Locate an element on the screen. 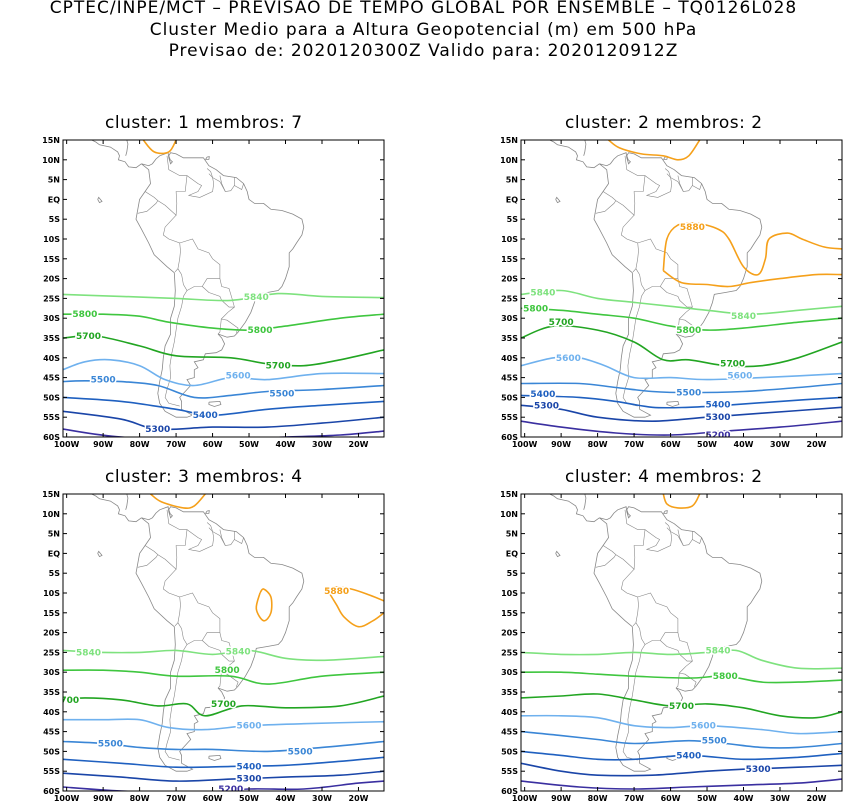 Image resolution: width=847 pixels, height=803 pixels. map-content: 5840 5800 5800 5700 5700 5600 5500 5500 5400 5300 is located at coordinates (223, 288).